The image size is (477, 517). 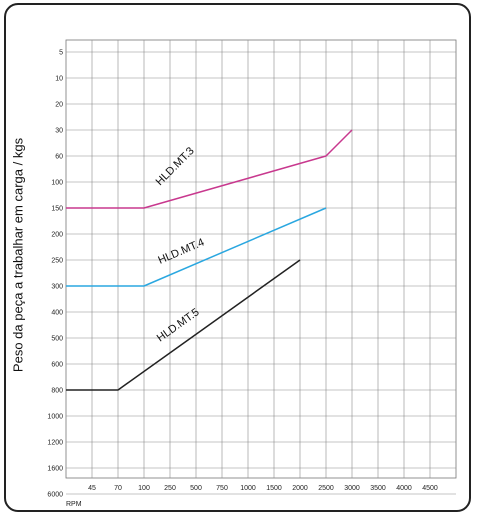 I want to click on y-tick-label: 600, so click(x=57, y=365).